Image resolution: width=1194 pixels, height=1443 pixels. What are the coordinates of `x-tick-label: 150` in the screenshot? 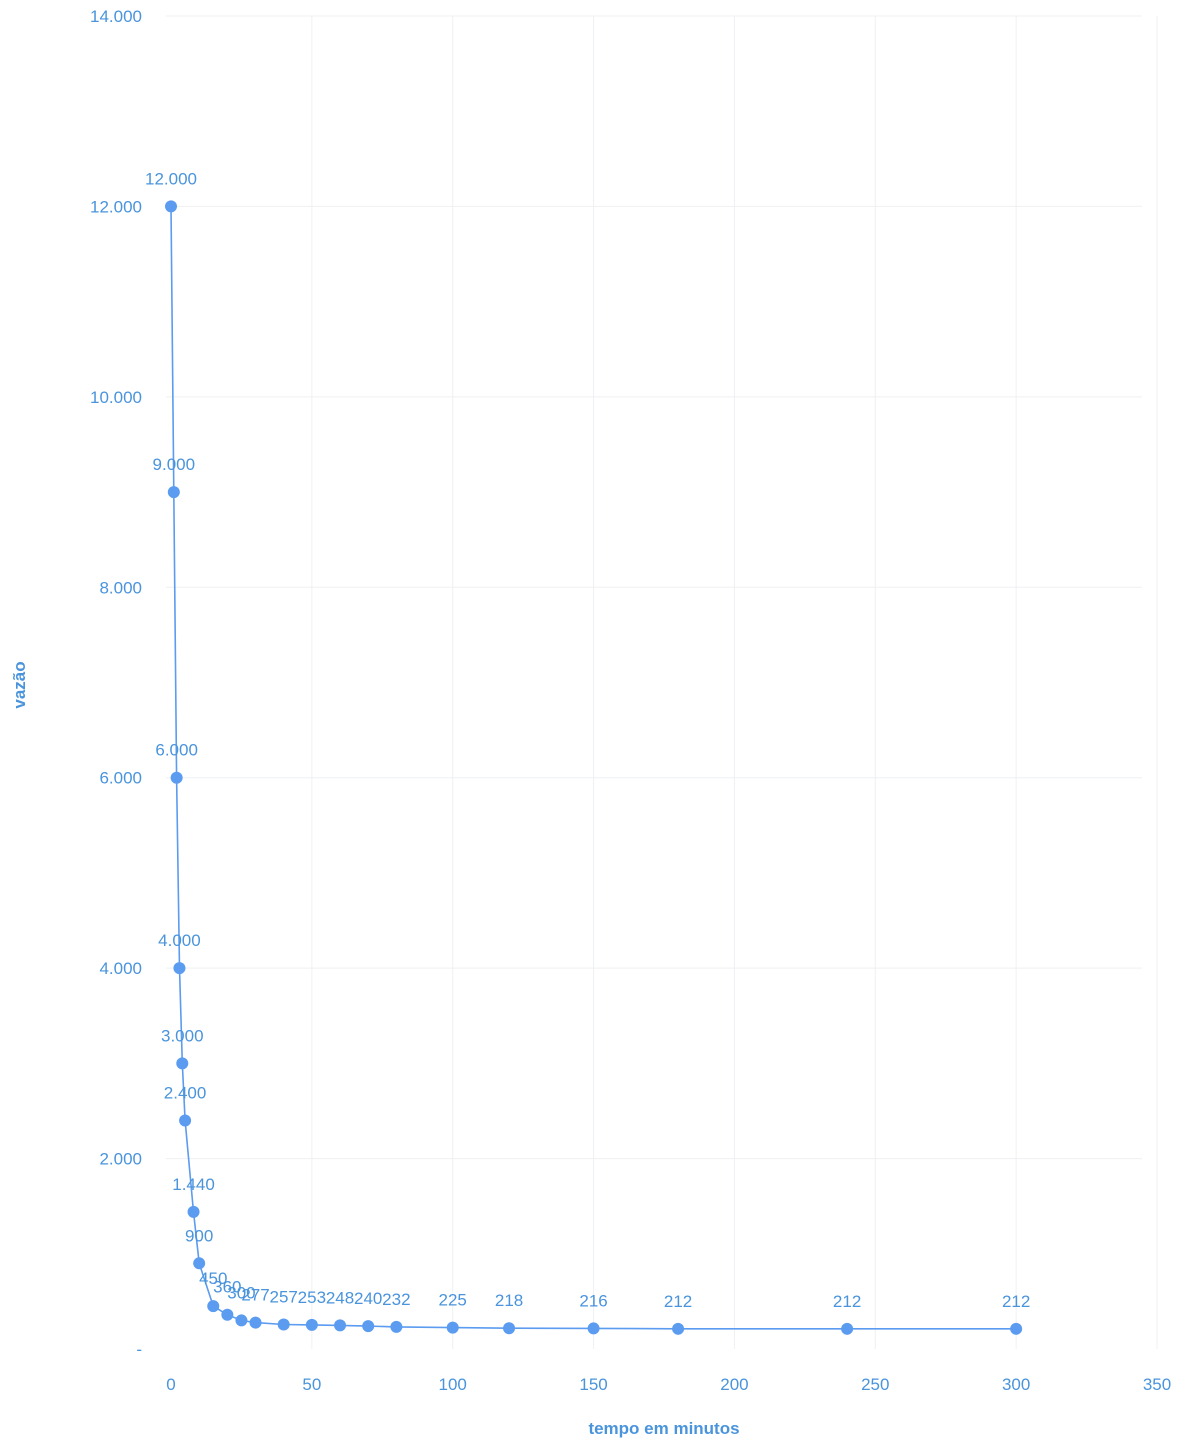 It's located at (593, 1384).